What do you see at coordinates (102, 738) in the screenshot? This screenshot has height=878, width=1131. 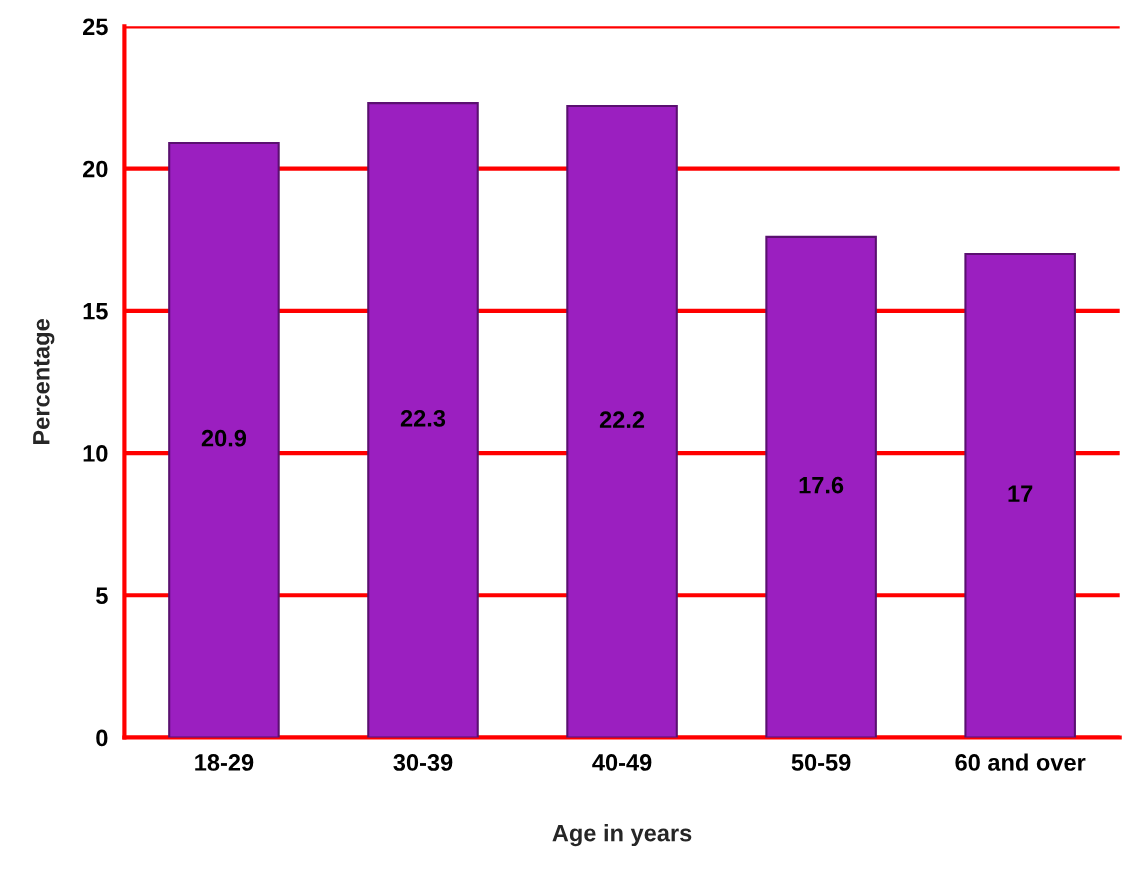 I see `y-tick-label: 0` at bounding box center [102, 738].